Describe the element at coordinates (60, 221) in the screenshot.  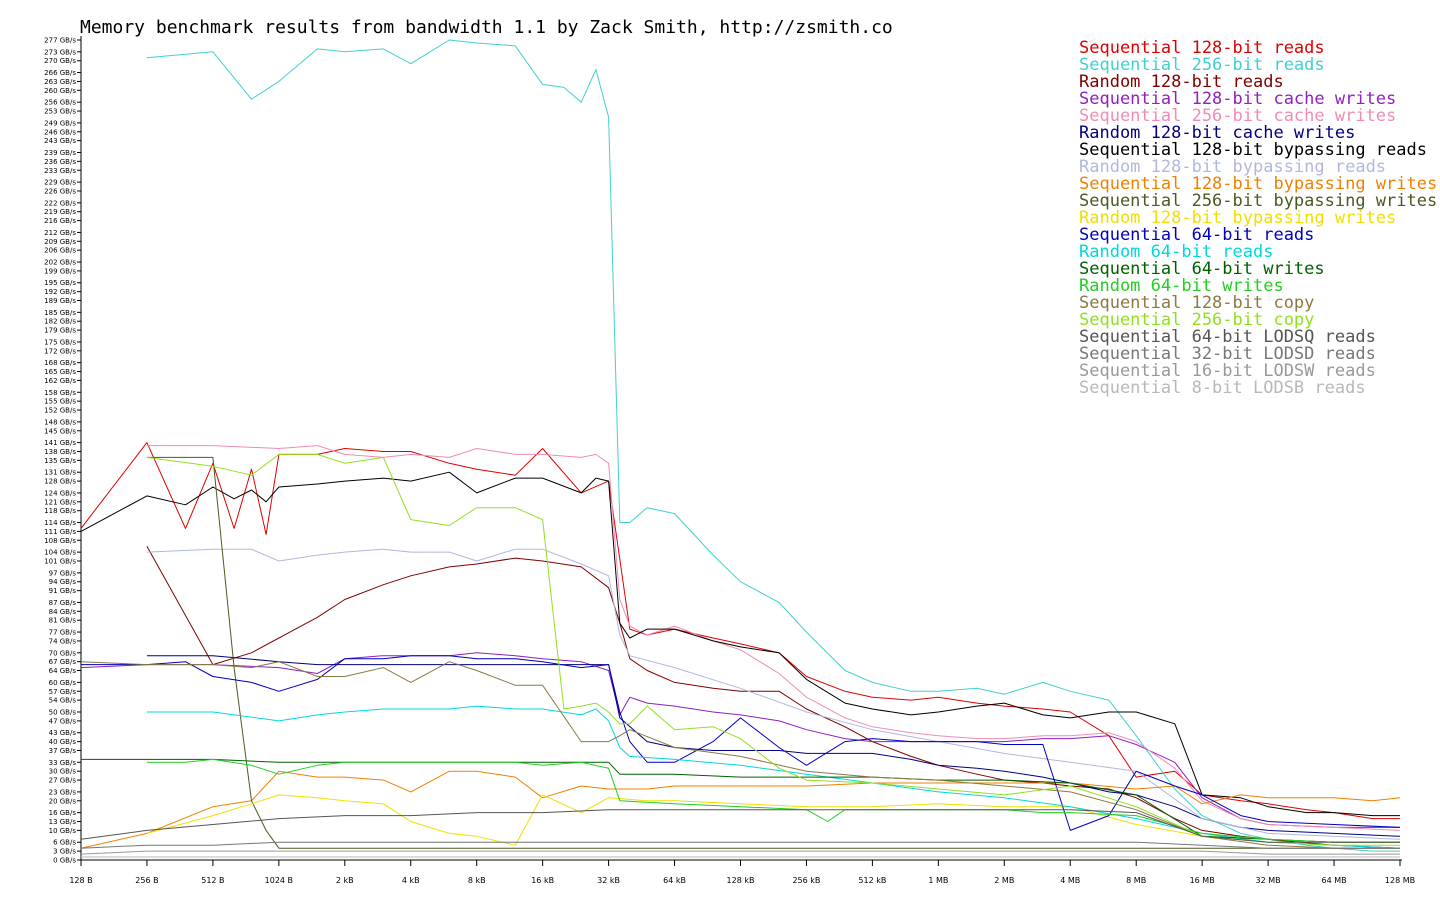
I see `y-tick-label: 216 GB/s` at that location.